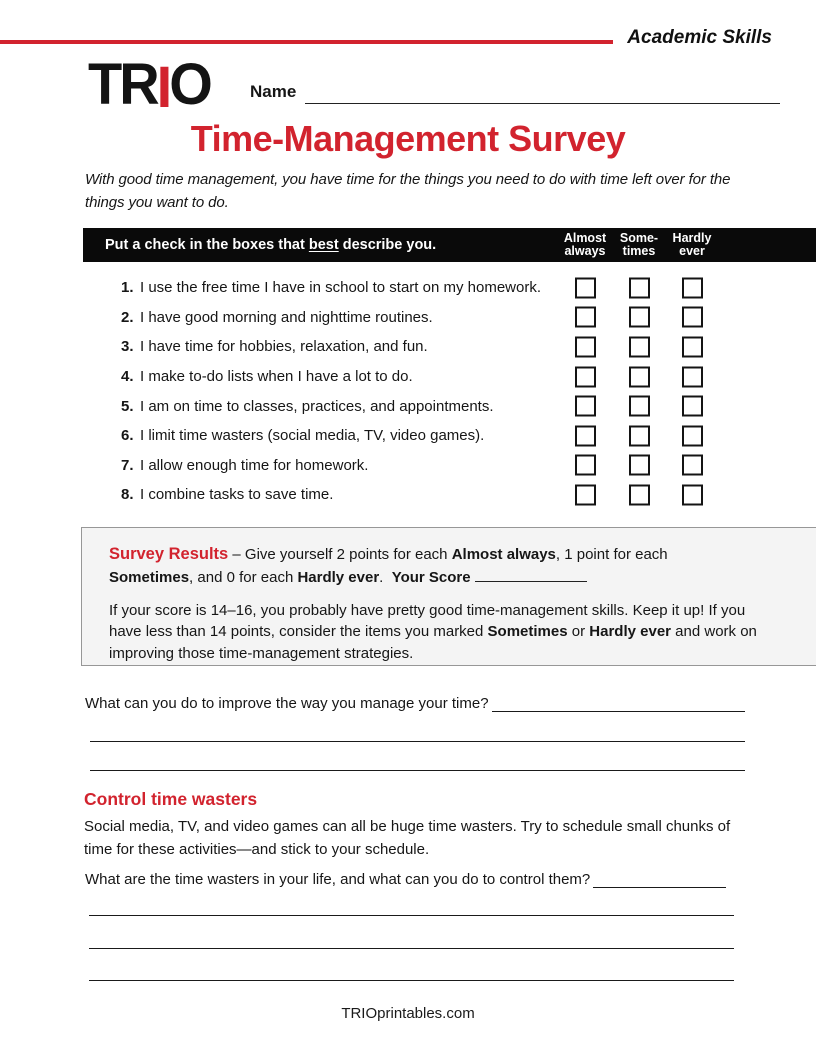 Image resolution: width=816 pixels, height=1056 pixels. I want to click on column-header-line: Almost, so click(585, 238).